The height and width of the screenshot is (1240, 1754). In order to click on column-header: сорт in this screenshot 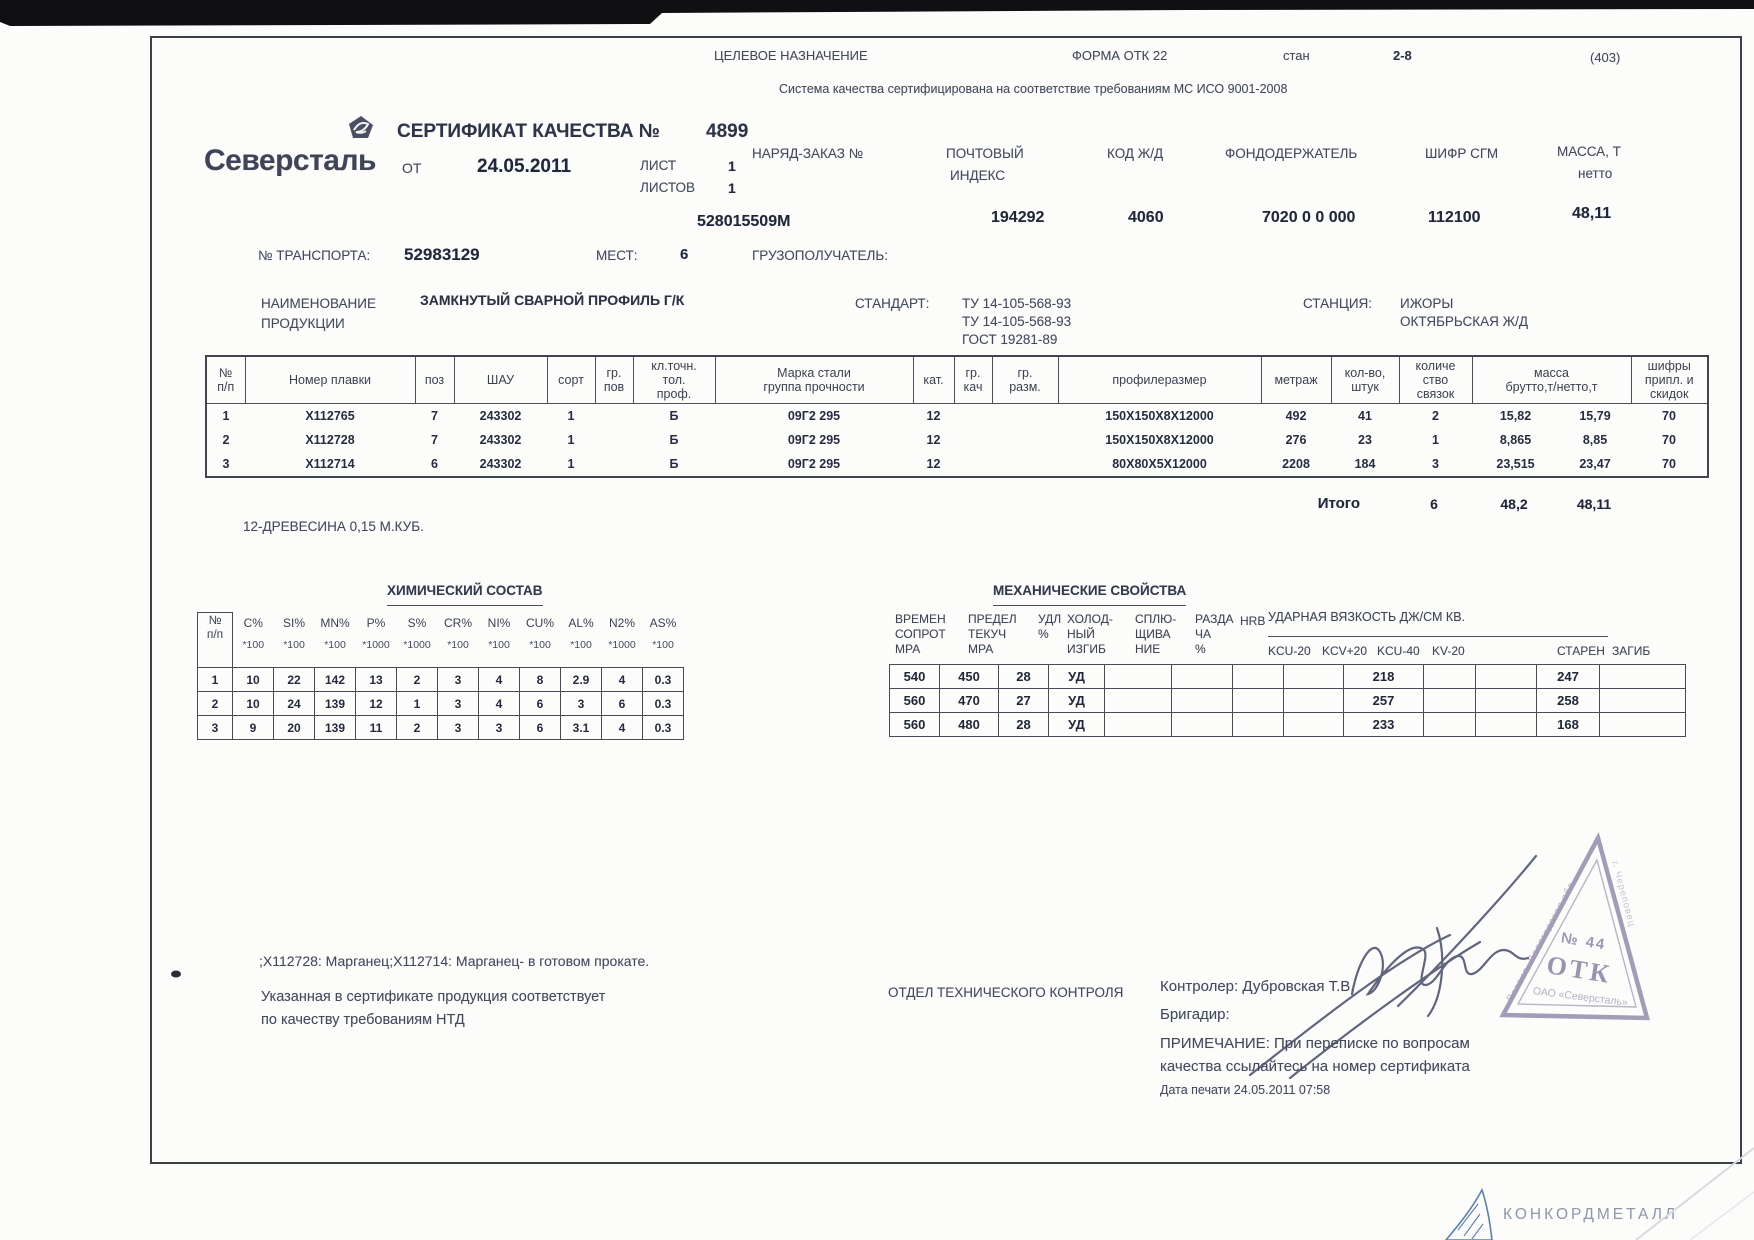, I will do `click(571, 379)`.